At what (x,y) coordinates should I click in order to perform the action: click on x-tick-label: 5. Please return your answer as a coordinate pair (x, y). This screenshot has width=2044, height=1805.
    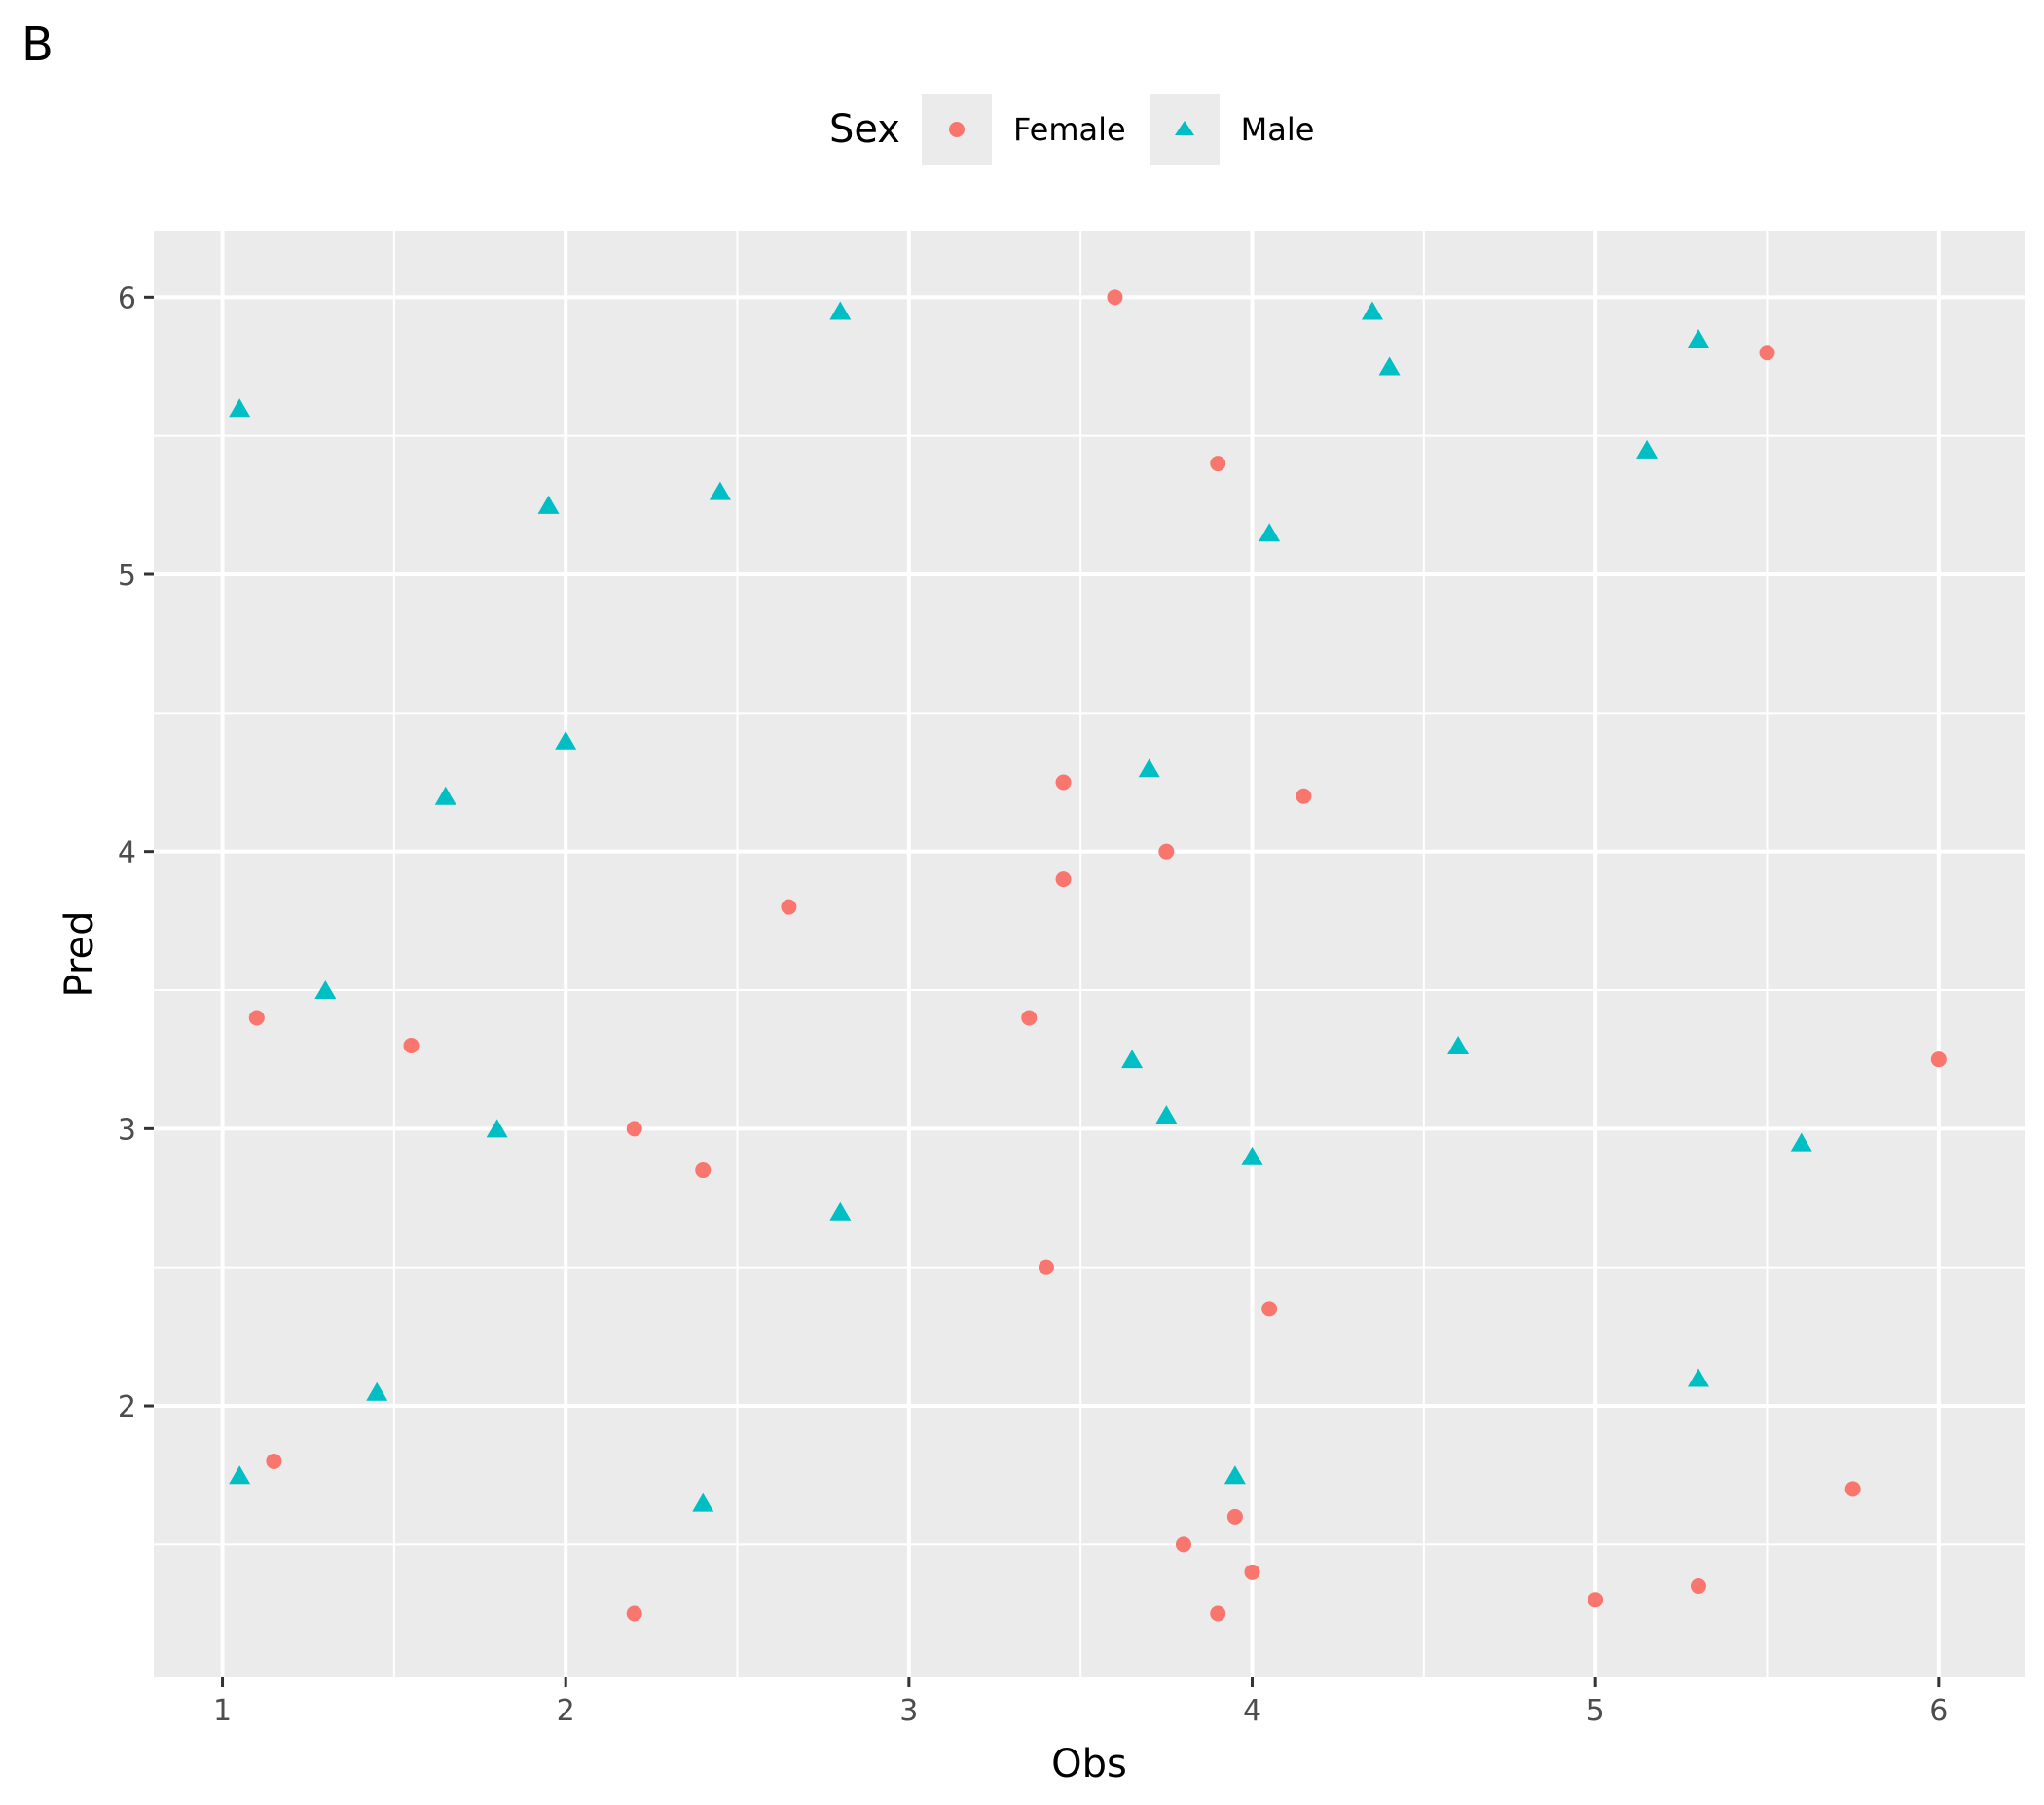
    Looking at the image, I should click on (1596, 1711).